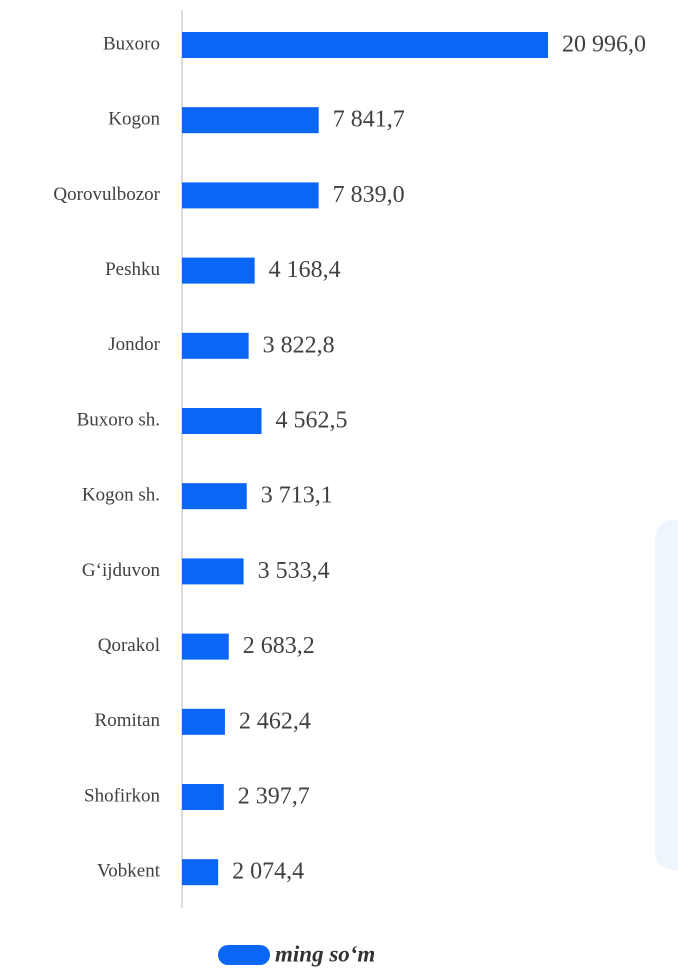 This screenshot has height=973, width=678. I want to click on side-panel, so click(666, 695).